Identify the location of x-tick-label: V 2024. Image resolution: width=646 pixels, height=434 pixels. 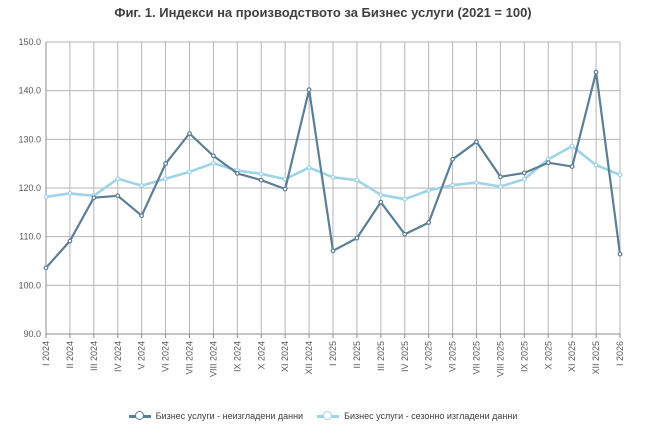
(142, 355).